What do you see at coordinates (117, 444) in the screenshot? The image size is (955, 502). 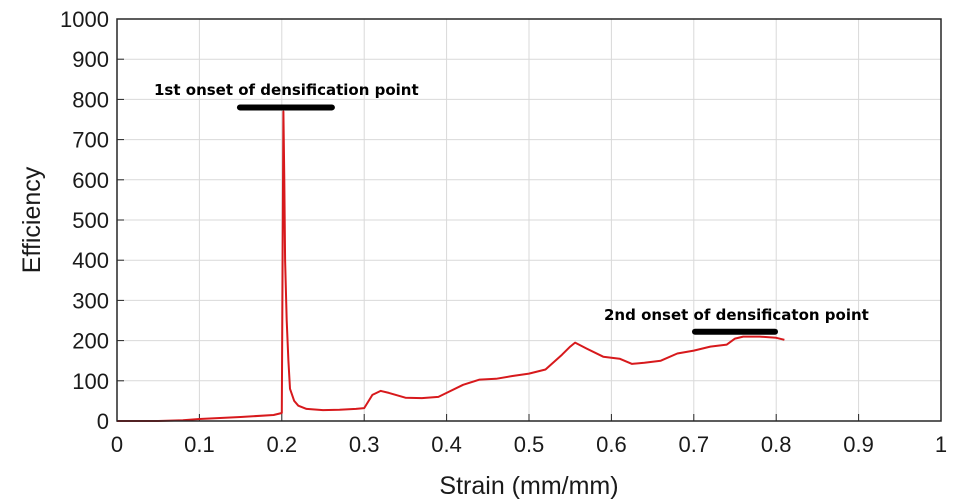 I see `x-tick-label: 0` at bounding box center [117, 444].